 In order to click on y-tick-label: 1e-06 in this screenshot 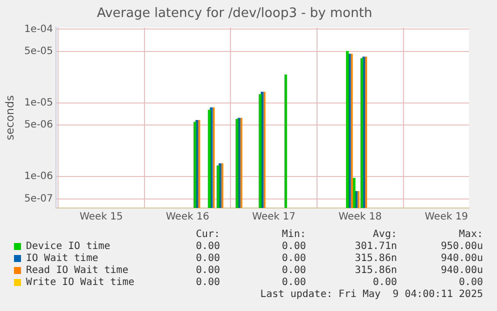, I will do `click(39, 176)`.